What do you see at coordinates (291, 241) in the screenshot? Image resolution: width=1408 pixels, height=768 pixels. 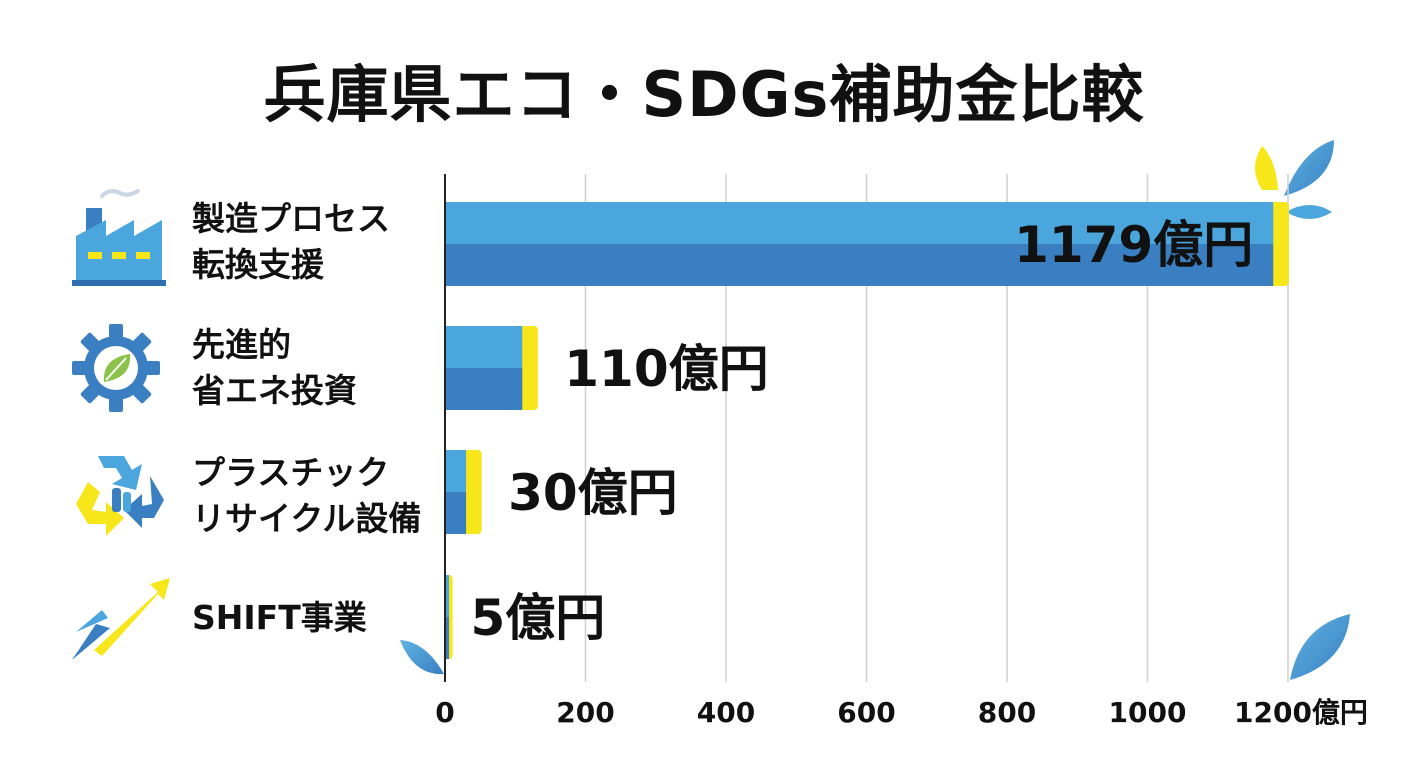 I see `category-label-process: 製造プロセス 転換支援` at bounding box center [291, 241].